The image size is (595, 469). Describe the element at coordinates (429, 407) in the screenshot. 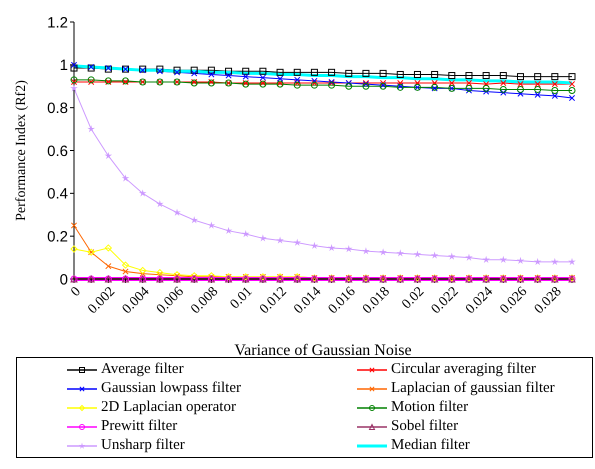

I see `legend-label: Motion filter` at that location.